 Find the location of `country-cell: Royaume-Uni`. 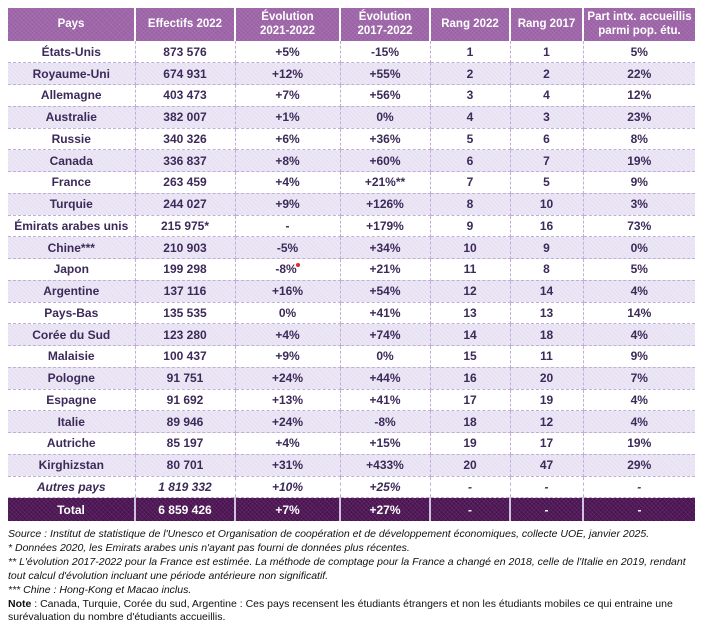

country-cell: Royaume-Uni is located at coordinates (72, 73).